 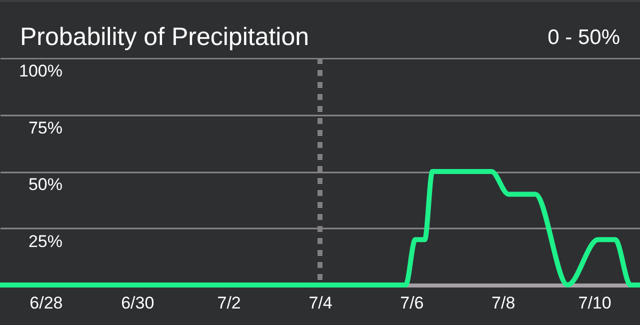 What do you see at coordinates (320, 303) in the screenshot?
I see `x-tick-label: 7/4` at bounding box center [320, 303].